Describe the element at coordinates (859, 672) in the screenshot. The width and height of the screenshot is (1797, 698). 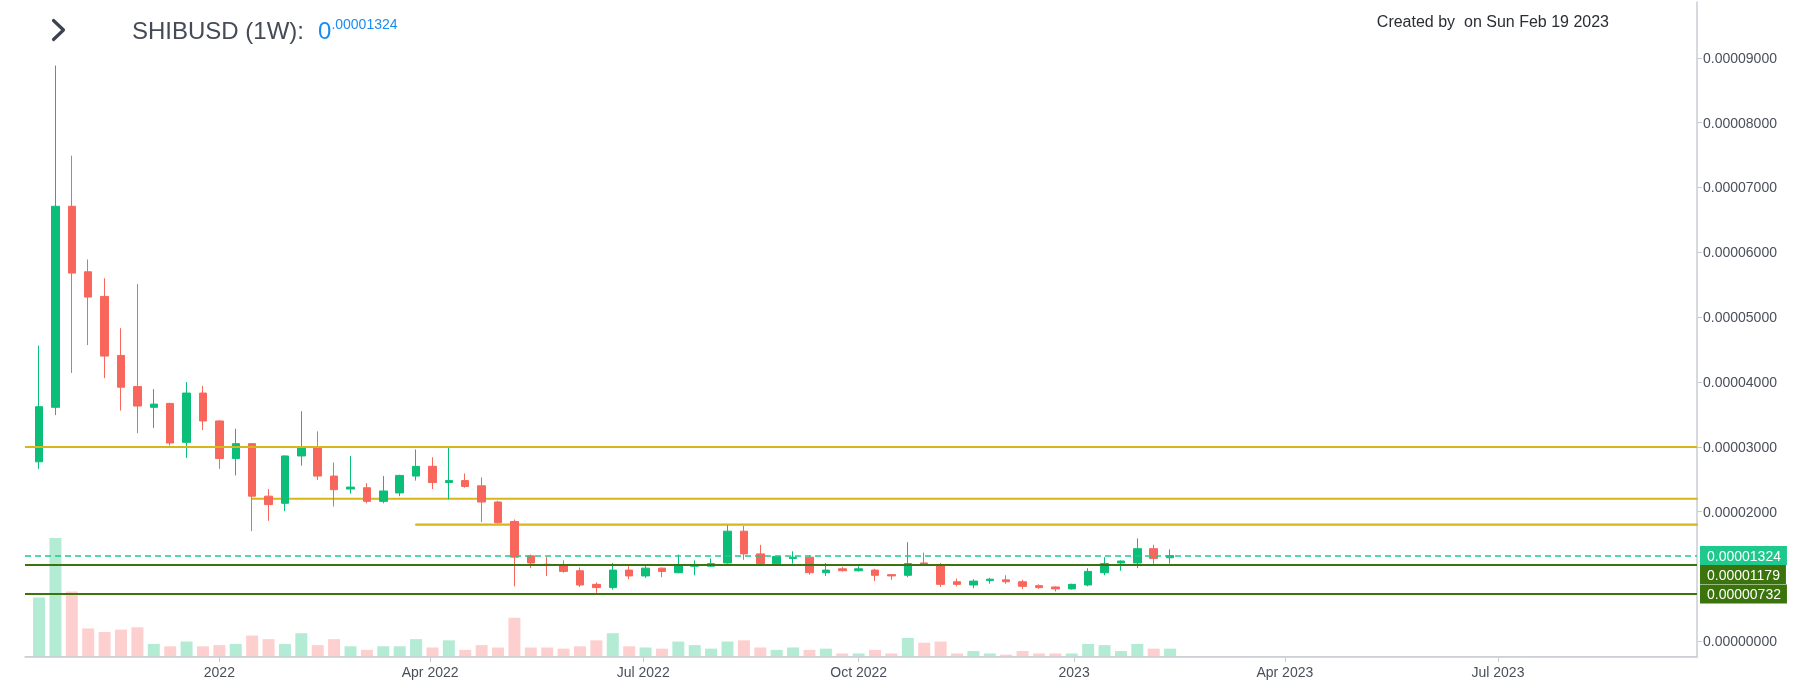
I see `x-tick-label: Oct 2022` at that location.